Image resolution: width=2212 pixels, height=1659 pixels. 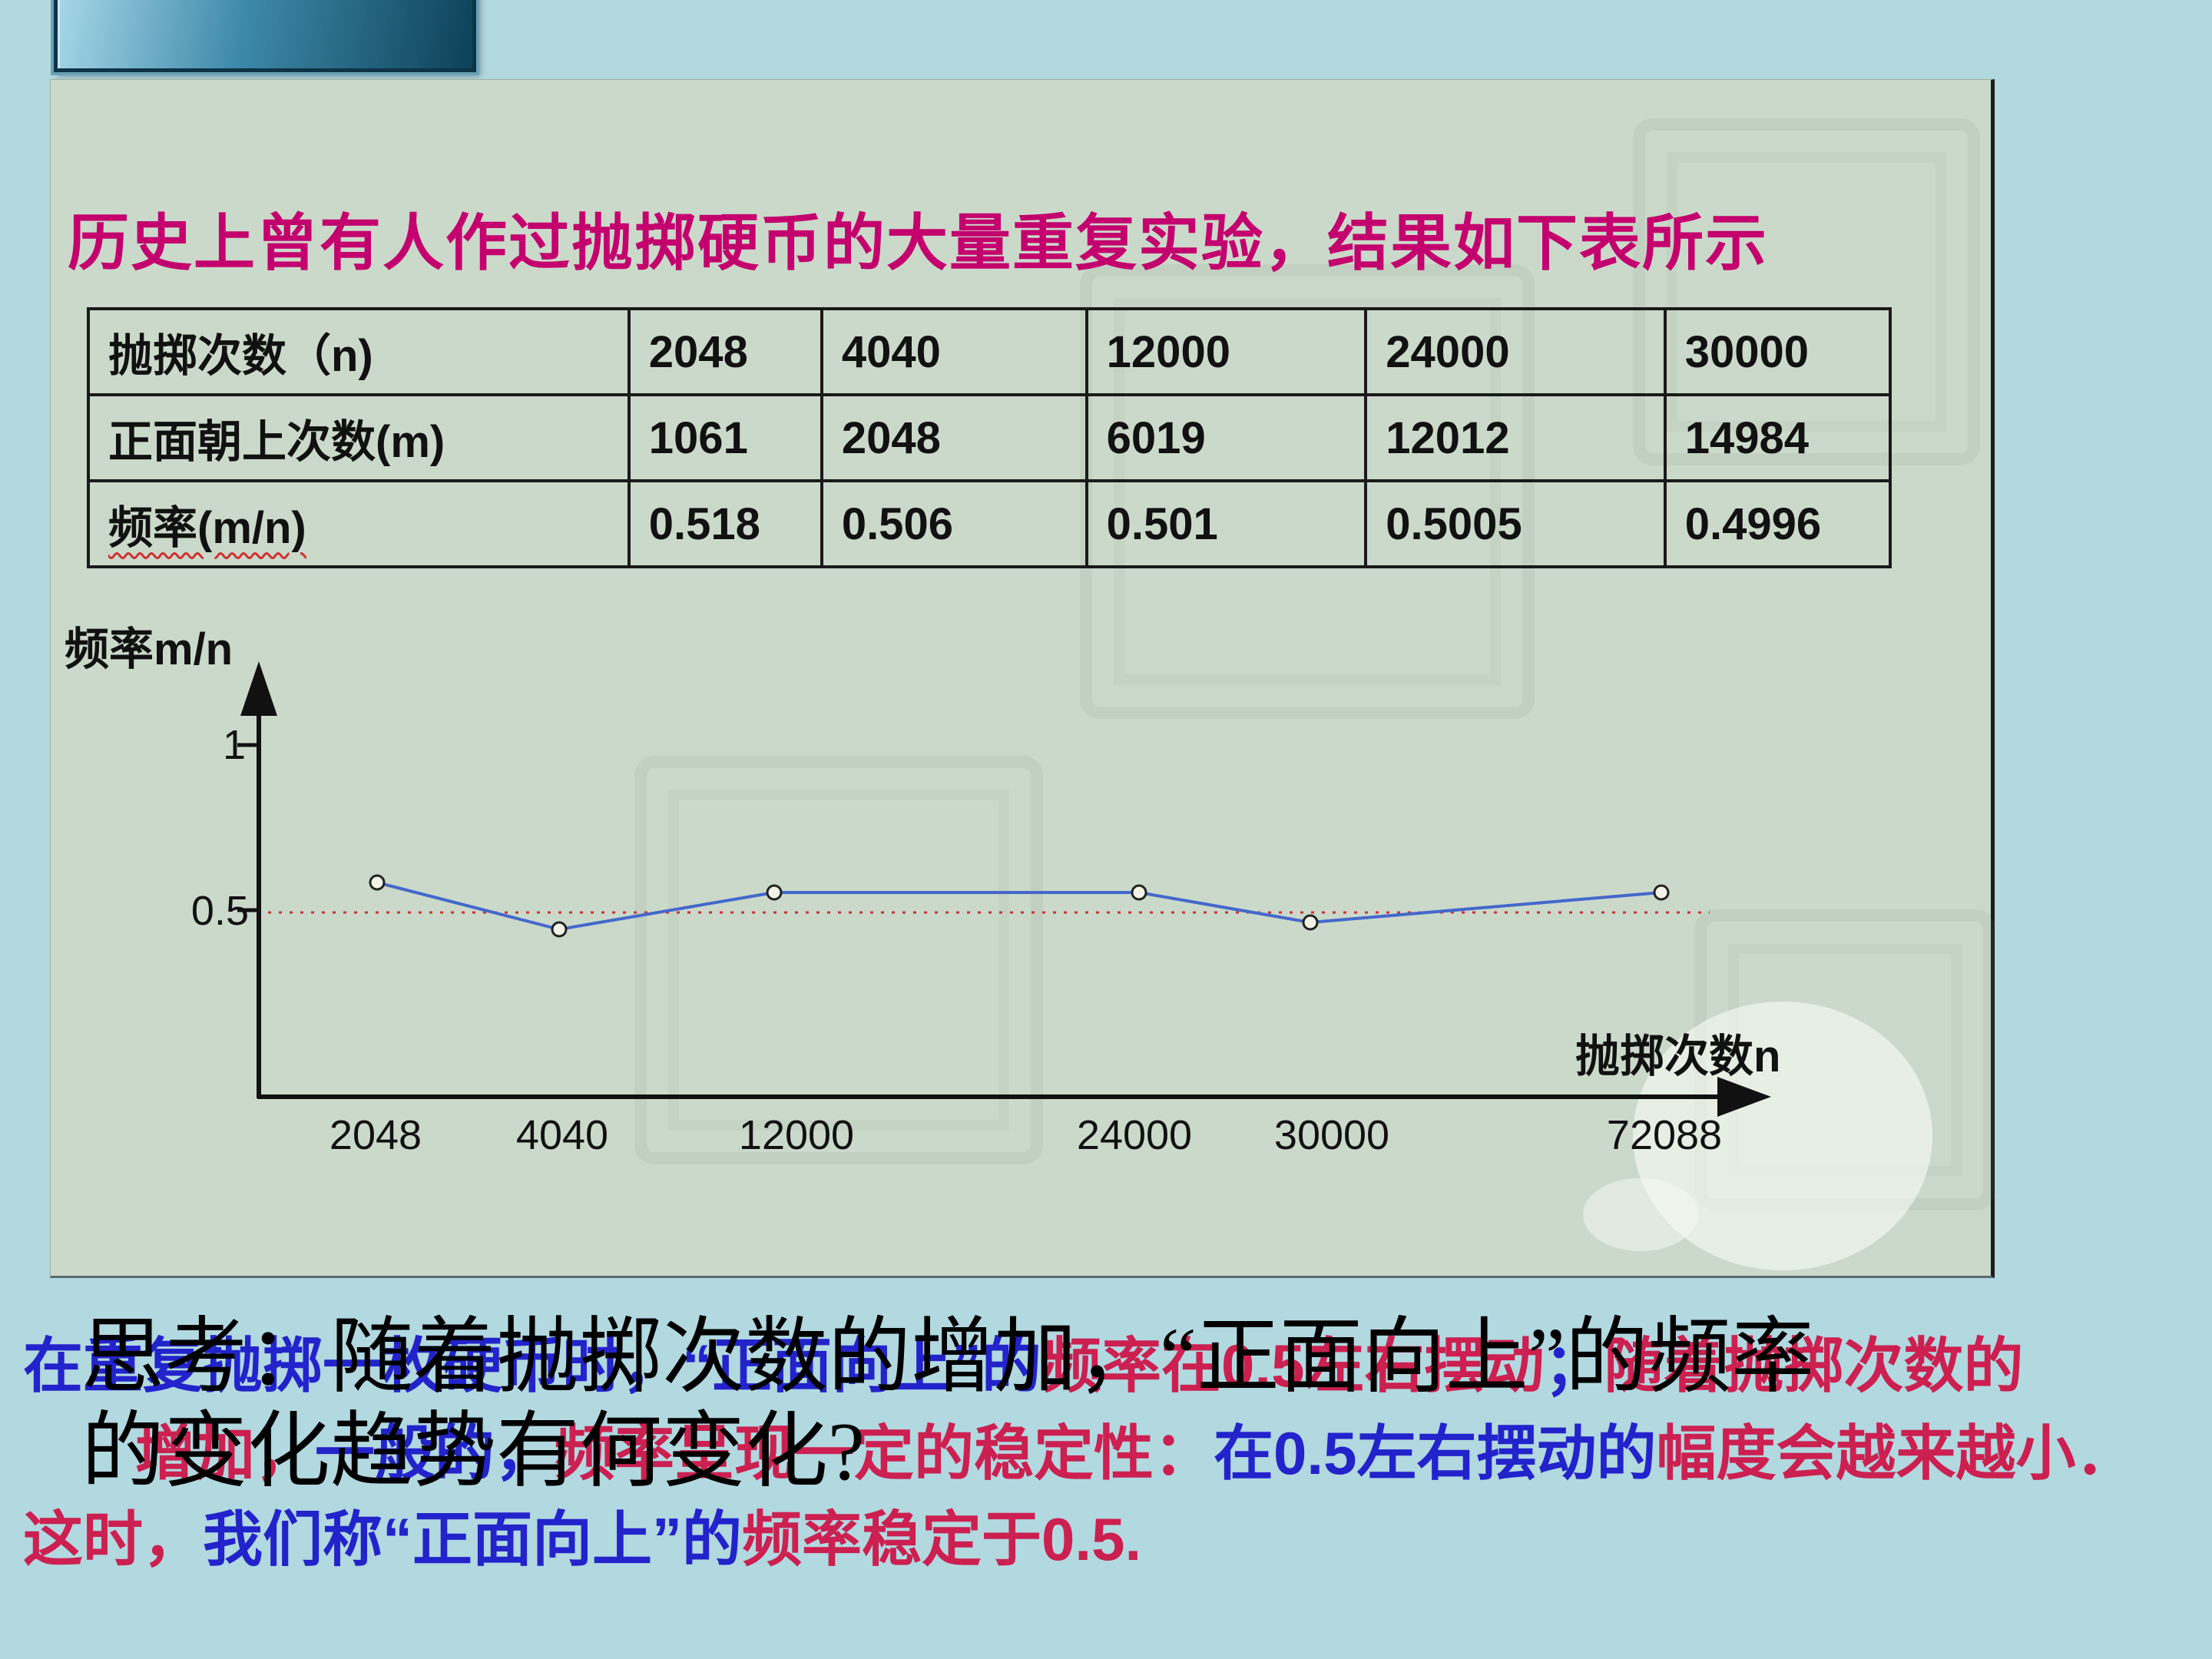 I want to click on note-segment: 频率稳定于0.5., so click(x=942, y=1539).